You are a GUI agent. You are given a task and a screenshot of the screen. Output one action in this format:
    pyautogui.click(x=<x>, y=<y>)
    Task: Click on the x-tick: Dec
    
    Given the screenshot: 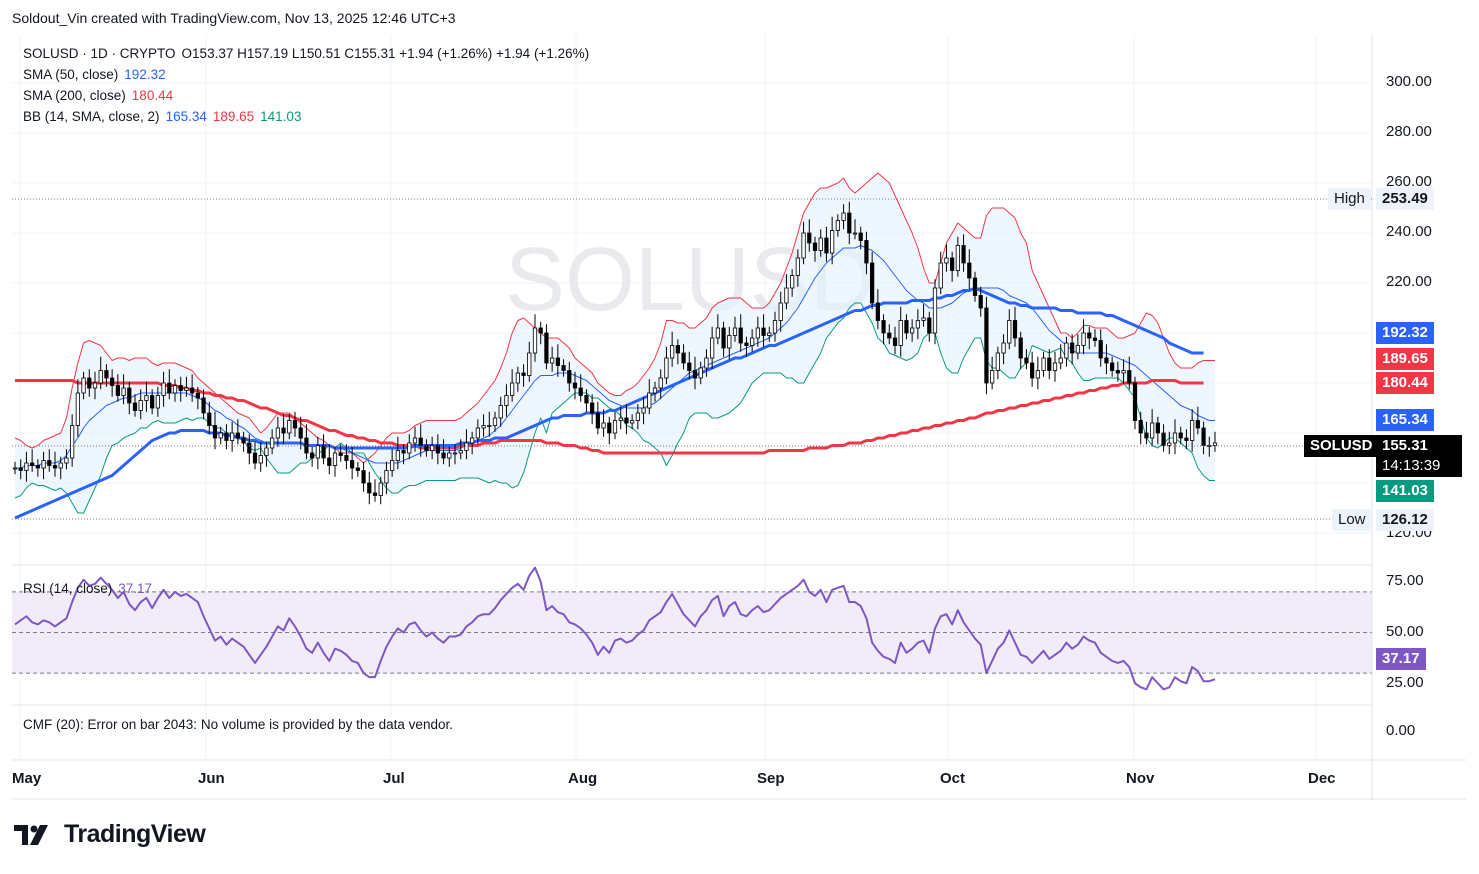 What is the action you would take?
    pyautogui.click(x=1322, y=778)
    